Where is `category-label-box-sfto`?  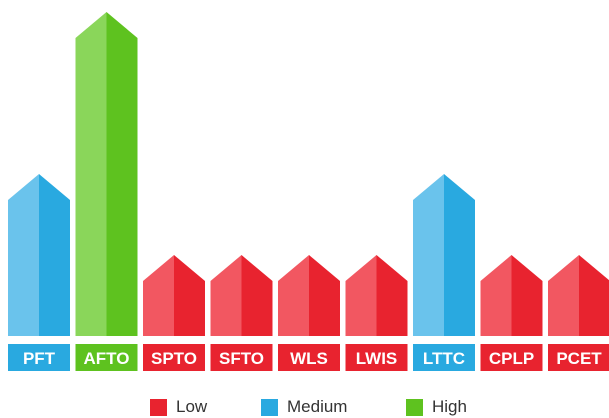
category-label-box-sfto is located at coordinates (241, 357).